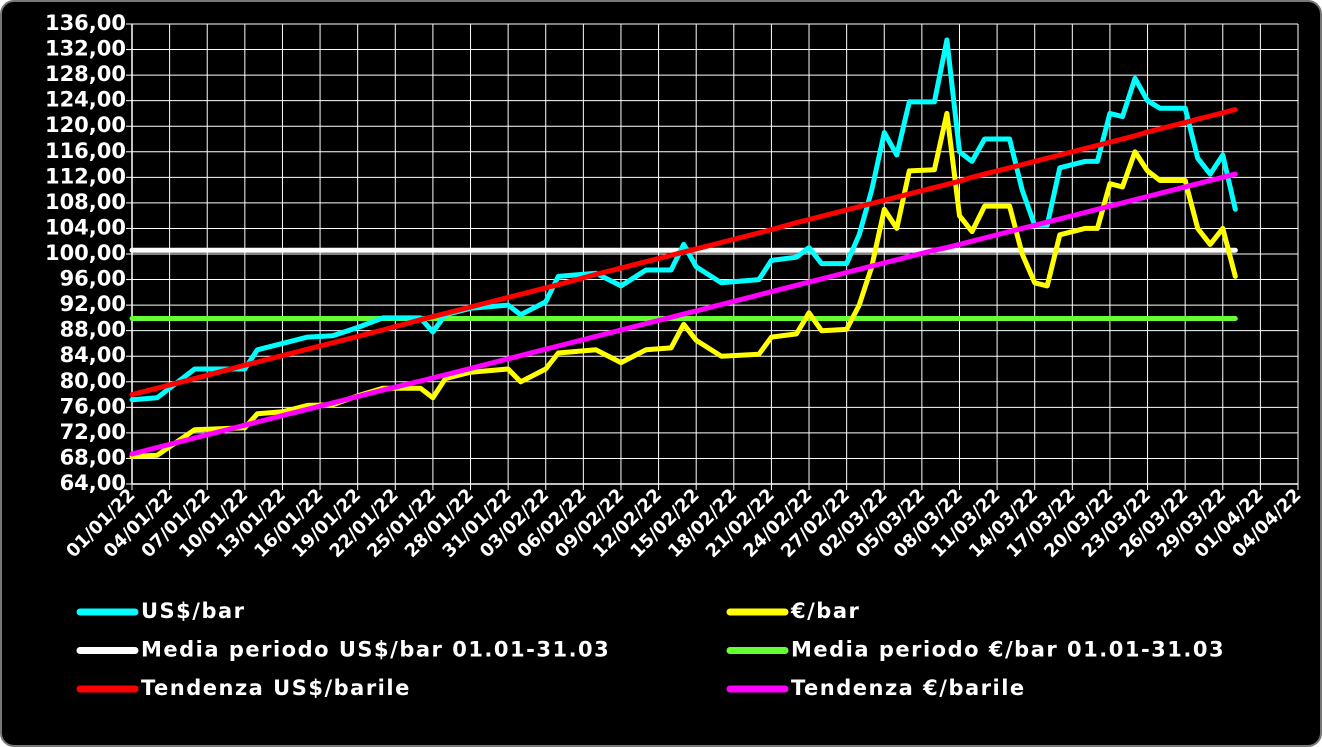 The image size is (1322, 747). Describe the element at coordinates (375, 650) in the screenshot. I see `legend-label: Media periodo US$/bar 01.01-31.03` at that location.